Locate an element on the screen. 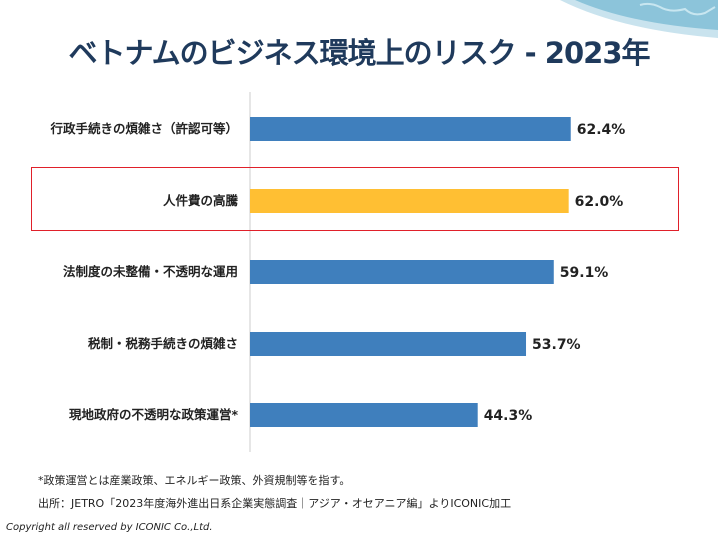 This screenshot has width=718, height=538. category-label: 法制度の未整備・不透明な運用 is located at coordinates (150, 271).